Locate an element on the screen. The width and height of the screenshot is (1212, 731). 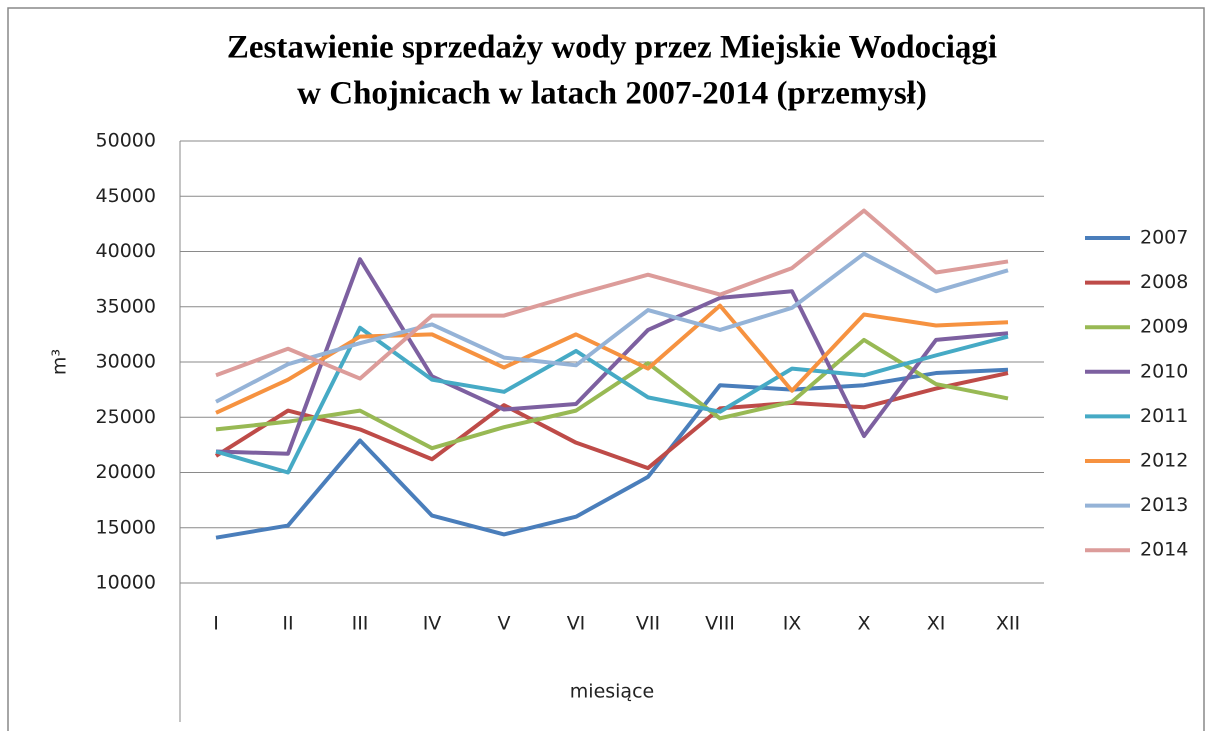
y-tick-label: 15000 is located at coordinates (126, 527).